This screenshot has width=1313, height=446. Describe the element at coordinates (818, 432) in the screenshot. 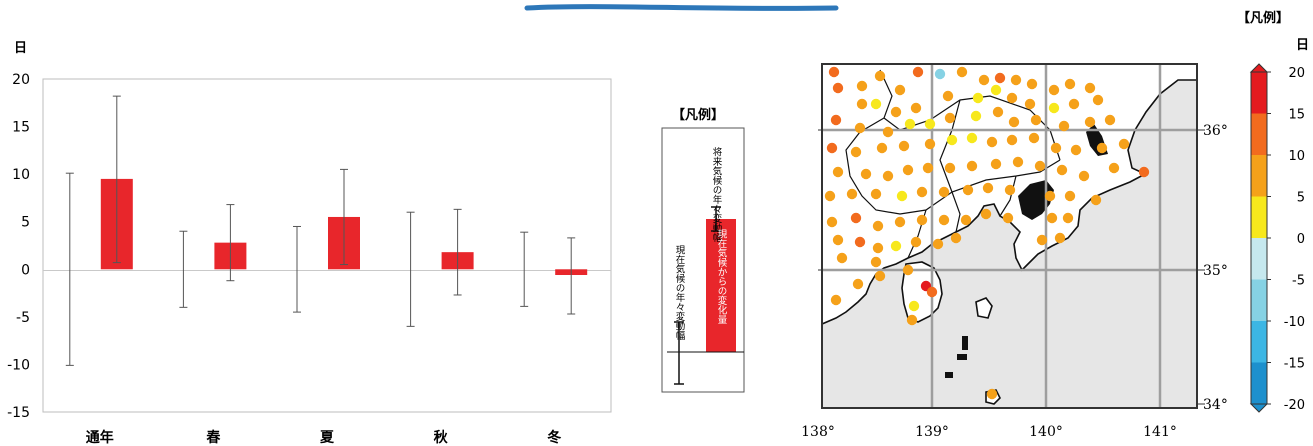

I see `longitude-label: 138°` at that location.